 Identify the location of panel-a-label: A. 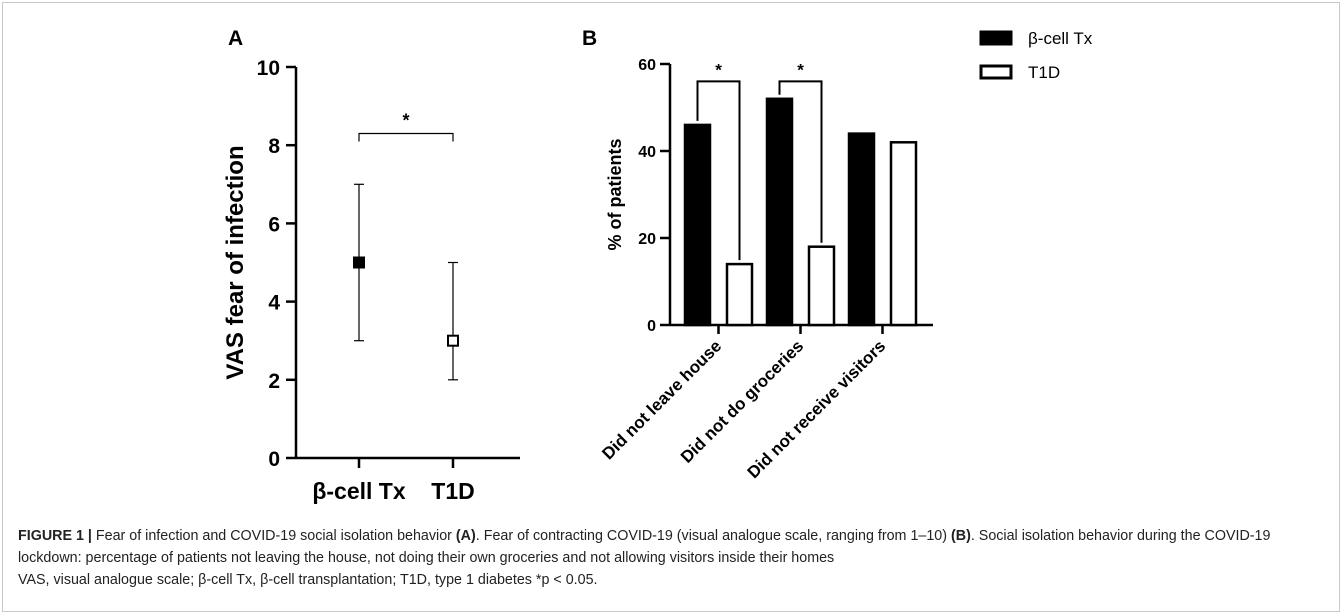
(235, 38).